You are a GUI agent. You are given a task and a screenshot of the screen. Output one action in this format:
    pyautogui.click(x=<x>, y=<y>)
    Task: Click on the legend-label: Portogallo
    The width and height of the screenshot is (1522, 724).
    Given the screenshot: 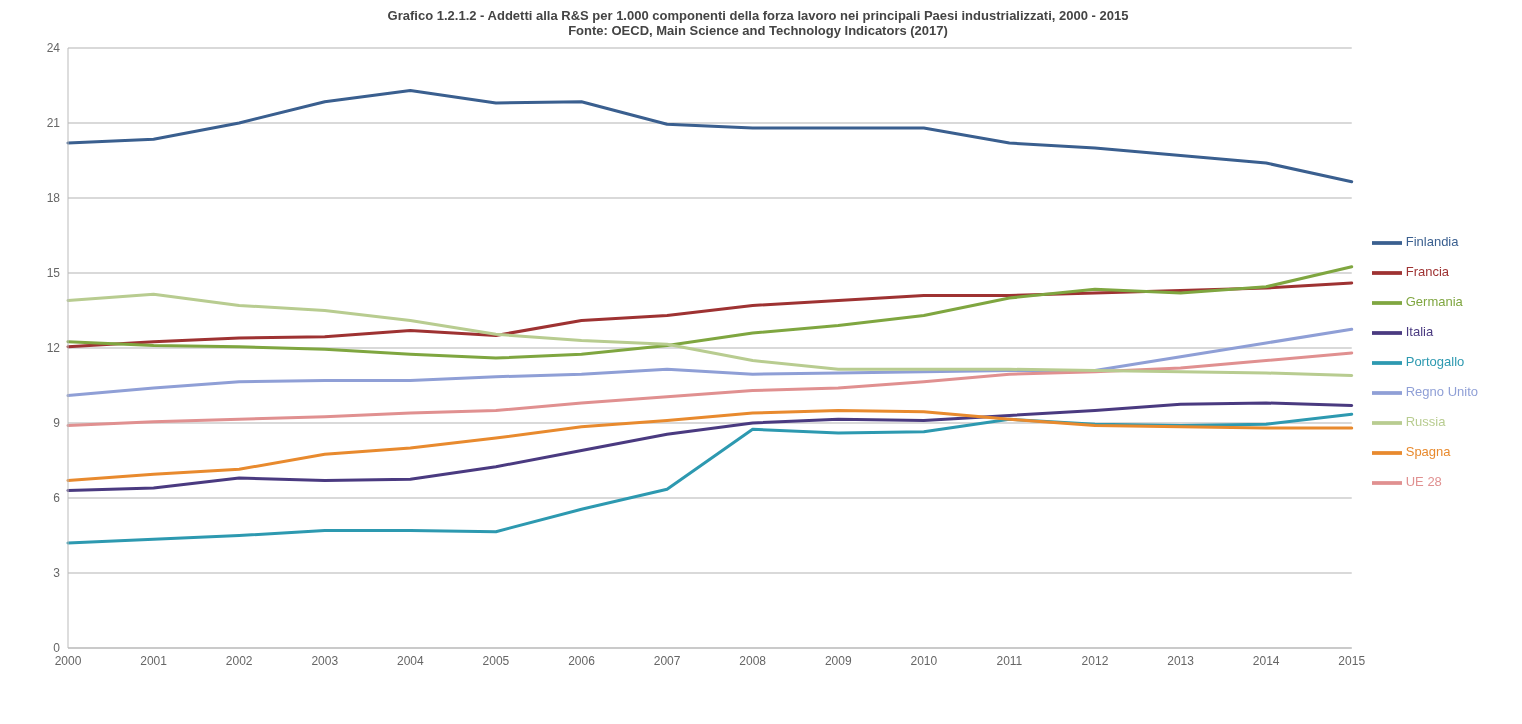 What is the action you would take?
    pyautogui.click(x=1435, y=362)
    